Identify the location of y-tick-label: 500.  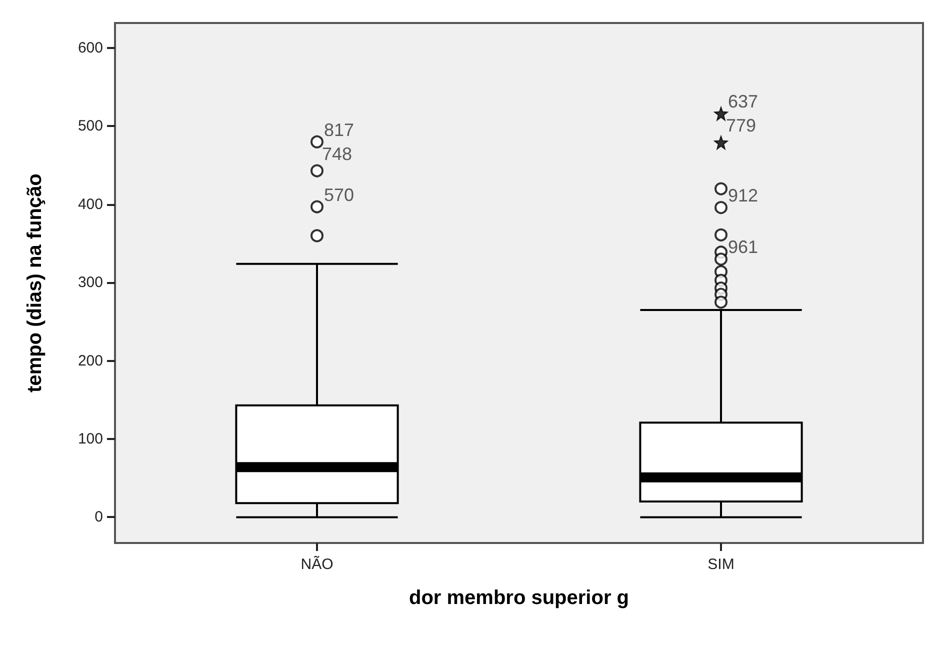
(90, 126).